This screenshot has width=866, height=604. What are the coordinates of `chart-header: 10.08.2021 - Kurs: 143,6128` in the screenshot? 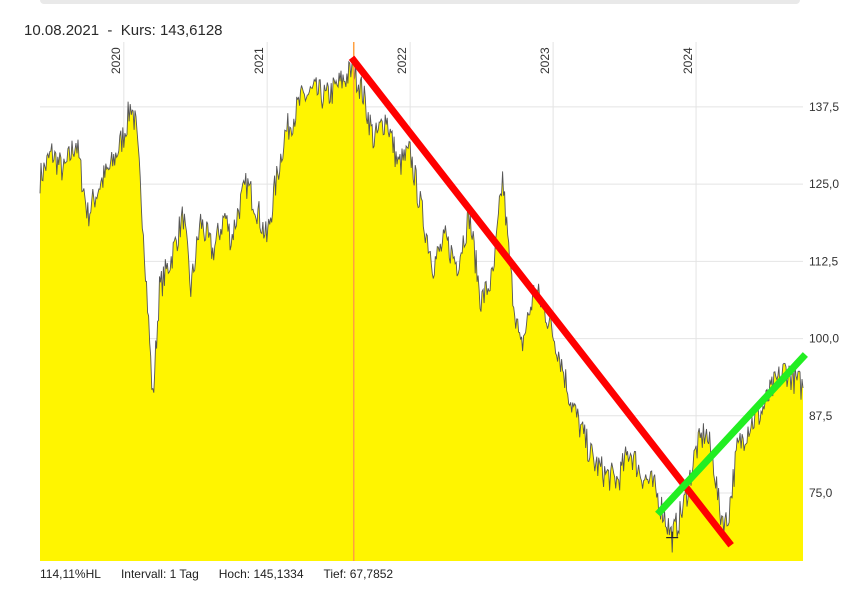 It's located at (123, 30).